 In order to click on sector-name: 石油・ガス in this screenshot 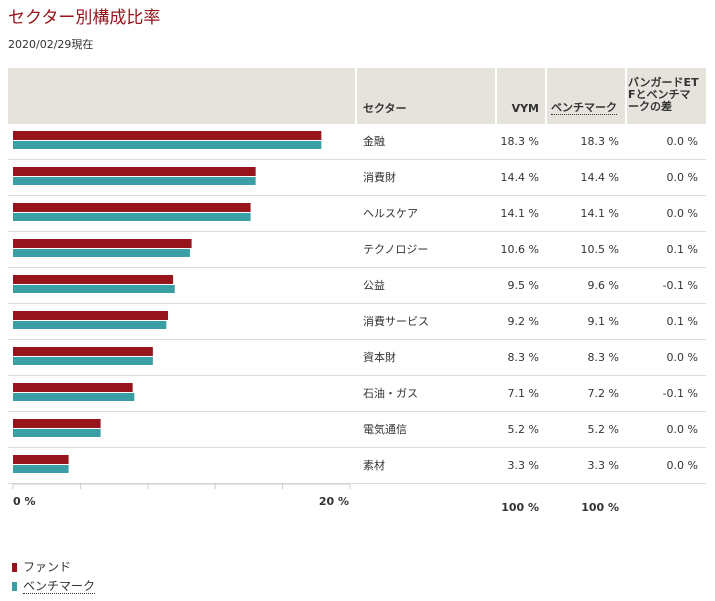, I will do `click(390, 393)`.